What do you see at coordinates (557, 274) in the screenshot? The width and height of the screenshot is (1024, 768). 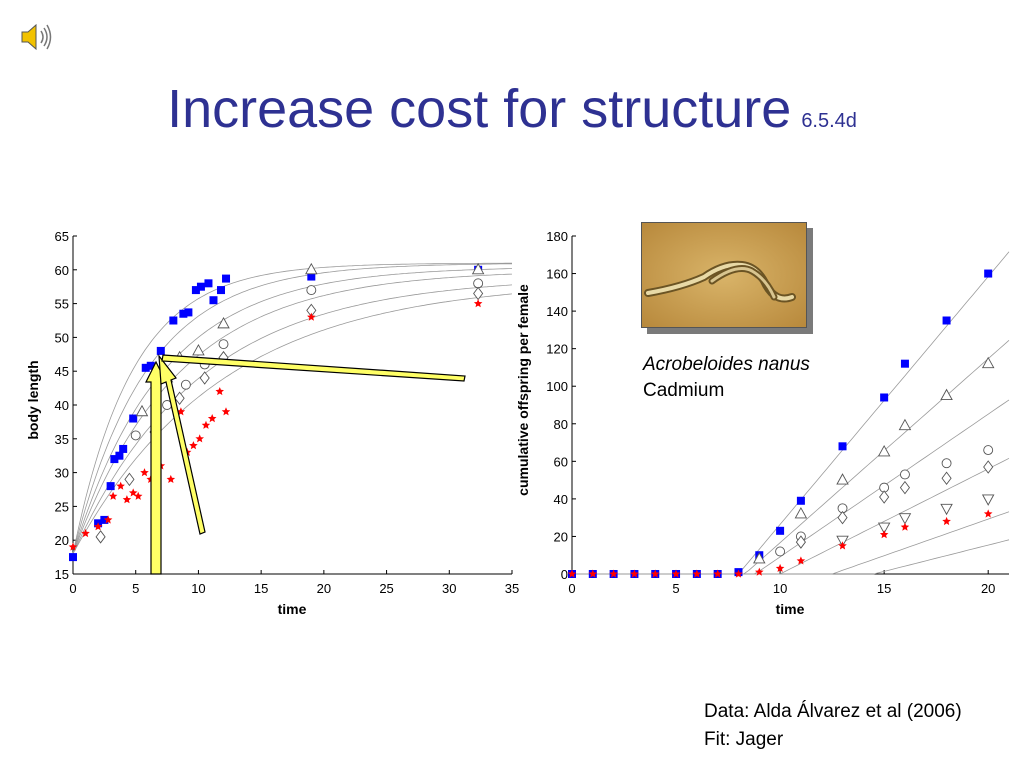 I see `y-tick-label: 160` at bounding box center [557, 274].